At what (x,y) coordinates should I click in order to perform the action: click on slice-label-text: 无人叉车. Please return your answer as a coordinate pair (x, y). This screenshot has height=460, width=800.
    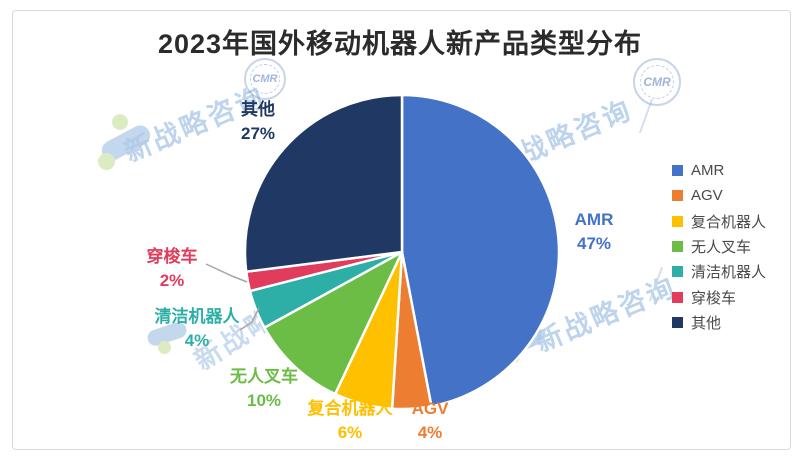
    Looking at the image, I should click on (264, 376).